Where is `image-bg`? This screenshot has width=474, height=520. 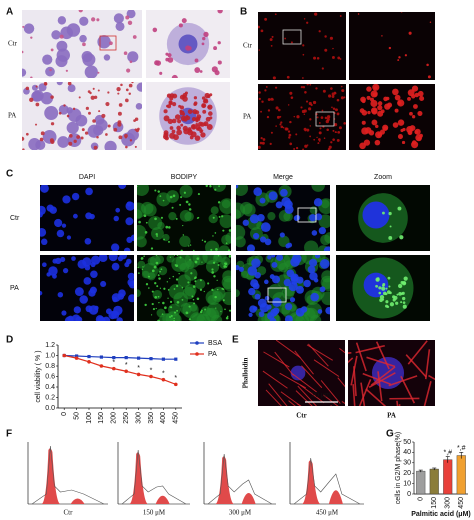 image-bg is located at coordinates (392, 46).